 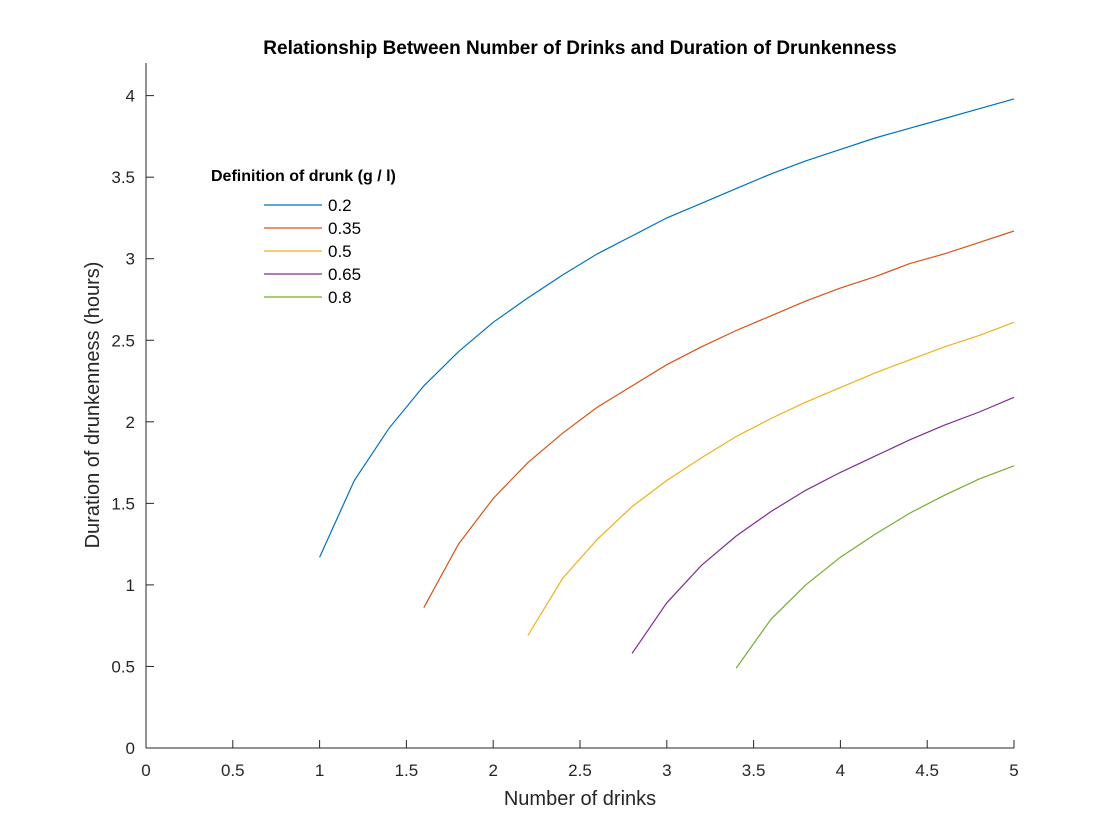 What do you see at coordinates (407, 770) in the screenshot?
I see `x-tick-label: 1.5` at bounding box center [407, 770].